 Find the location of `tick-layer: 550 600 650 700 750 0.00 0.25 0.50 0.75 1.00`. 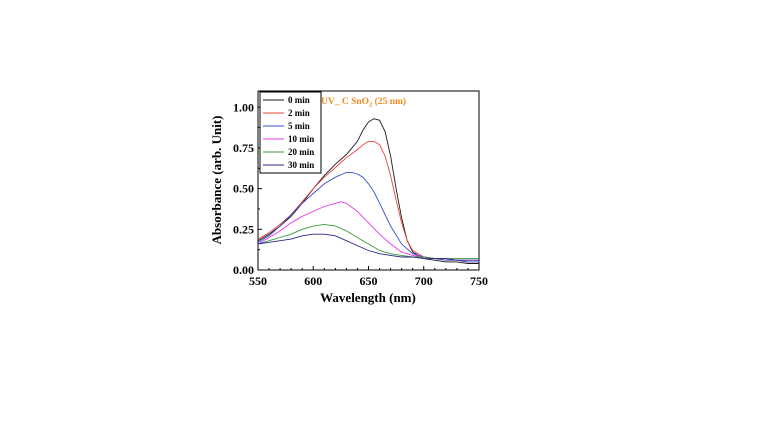

tick-layer: 550 600 650 700 750 0.00 0.25 0.50 0.75 1.00 is located at coordinates (360, 194).